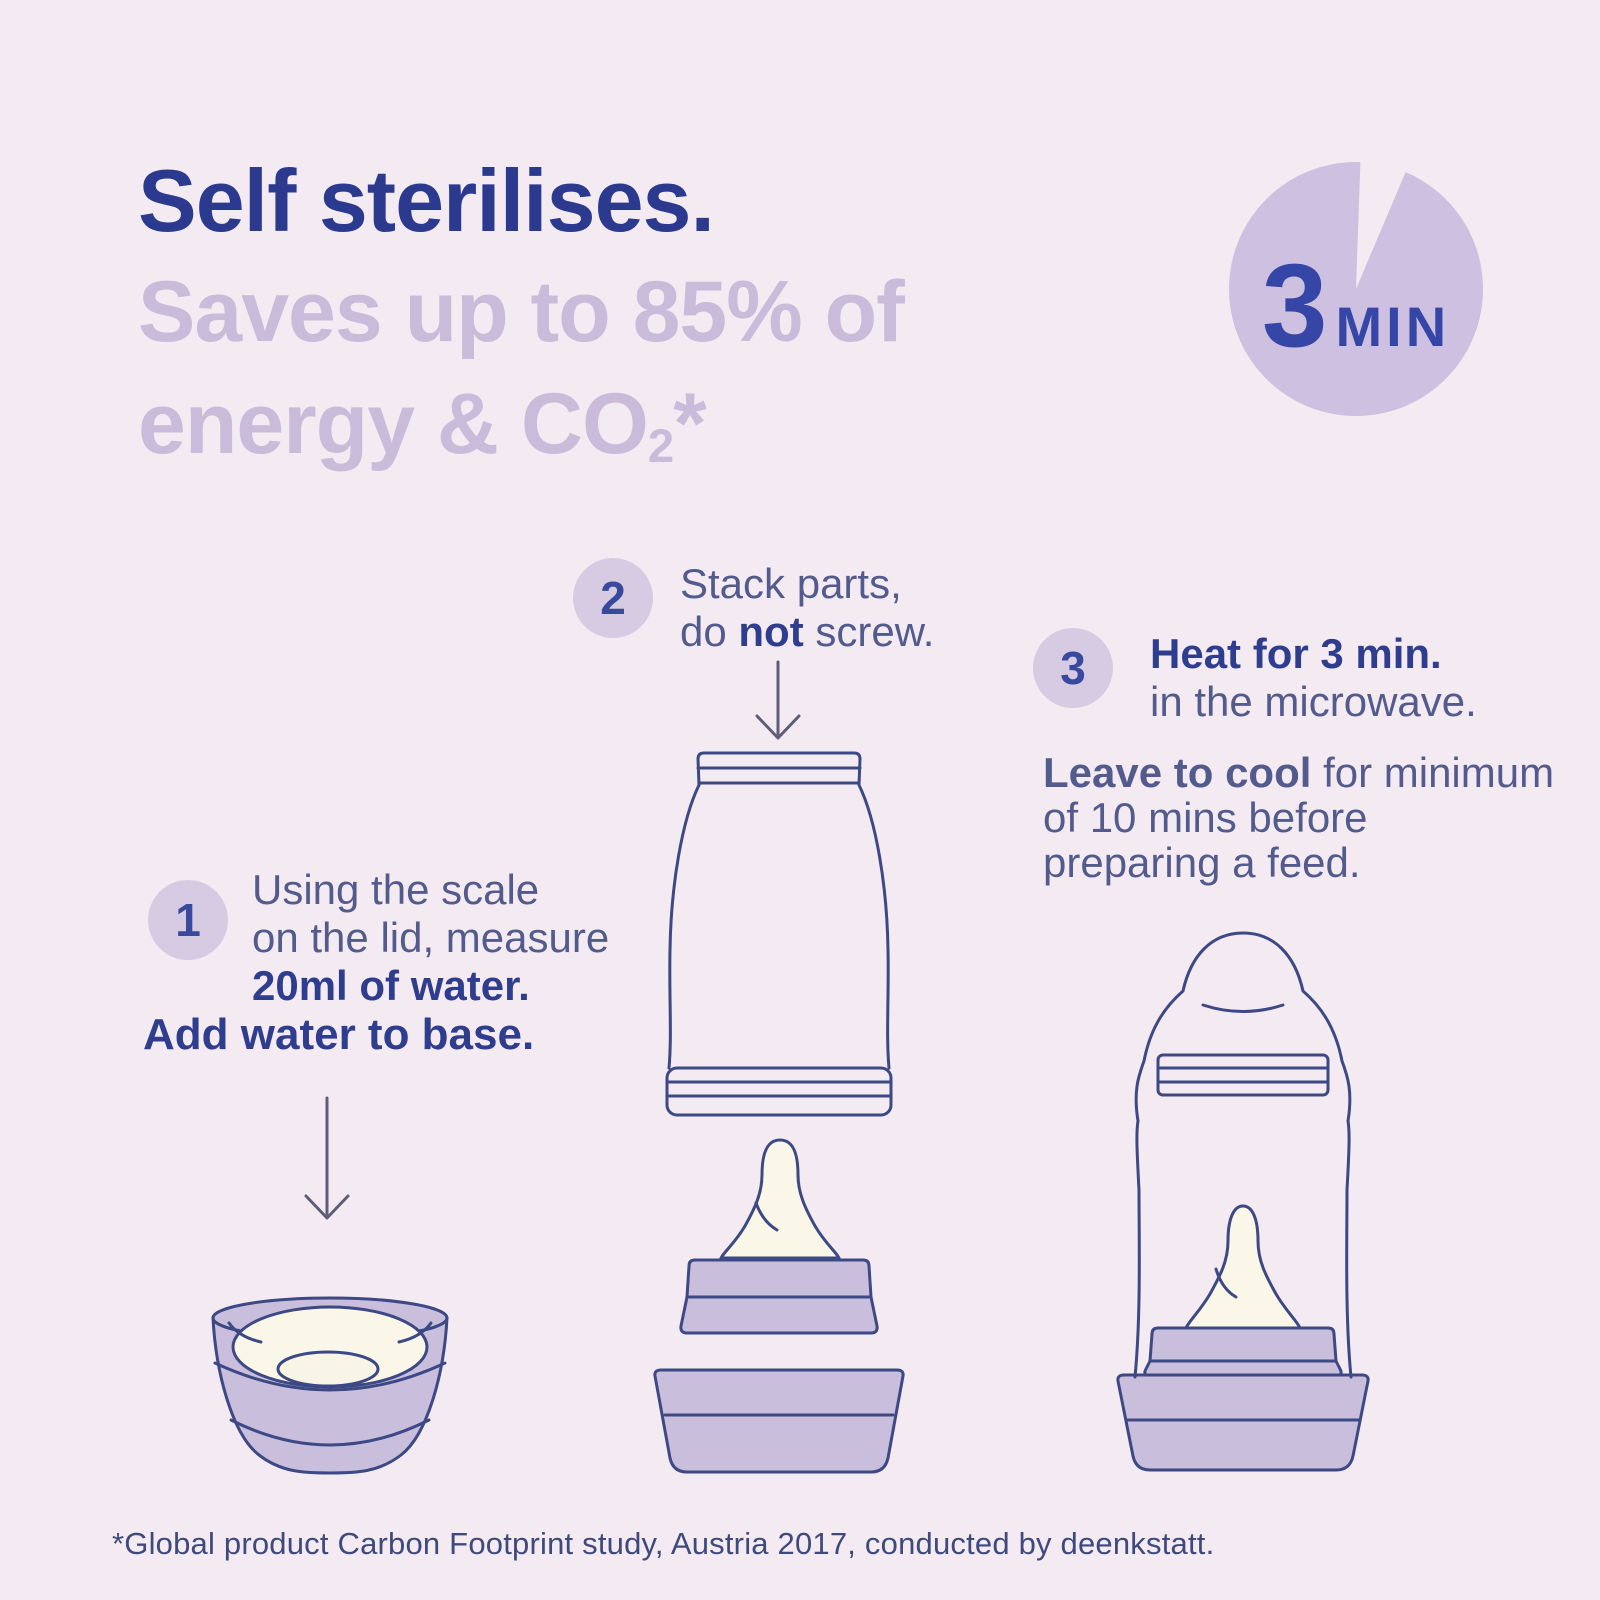  I want to click on step-2-badge: 2, so click(613, 598).